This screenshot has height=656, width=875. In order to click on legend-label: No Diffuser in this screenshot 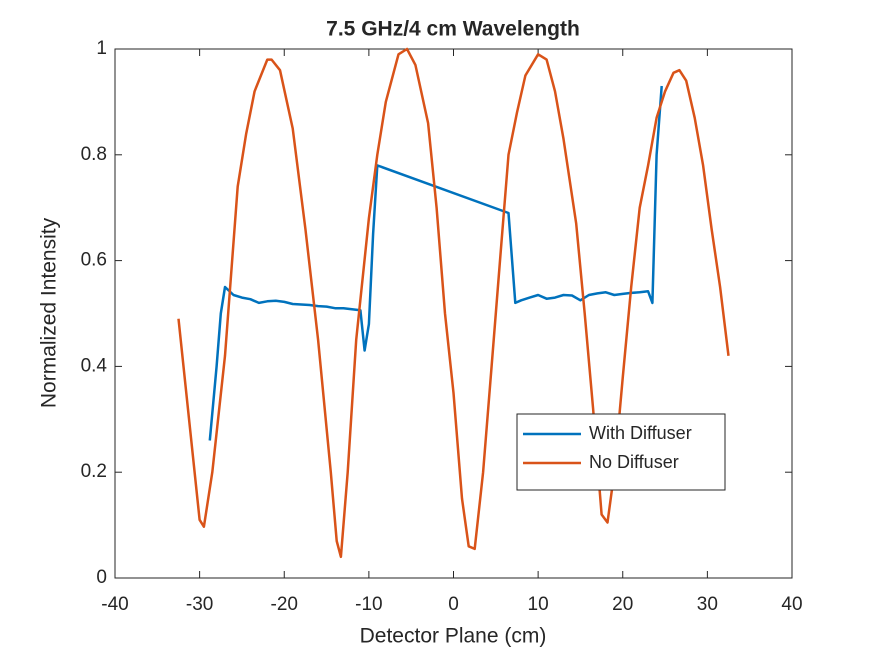, I will do `click(634, 462)`.